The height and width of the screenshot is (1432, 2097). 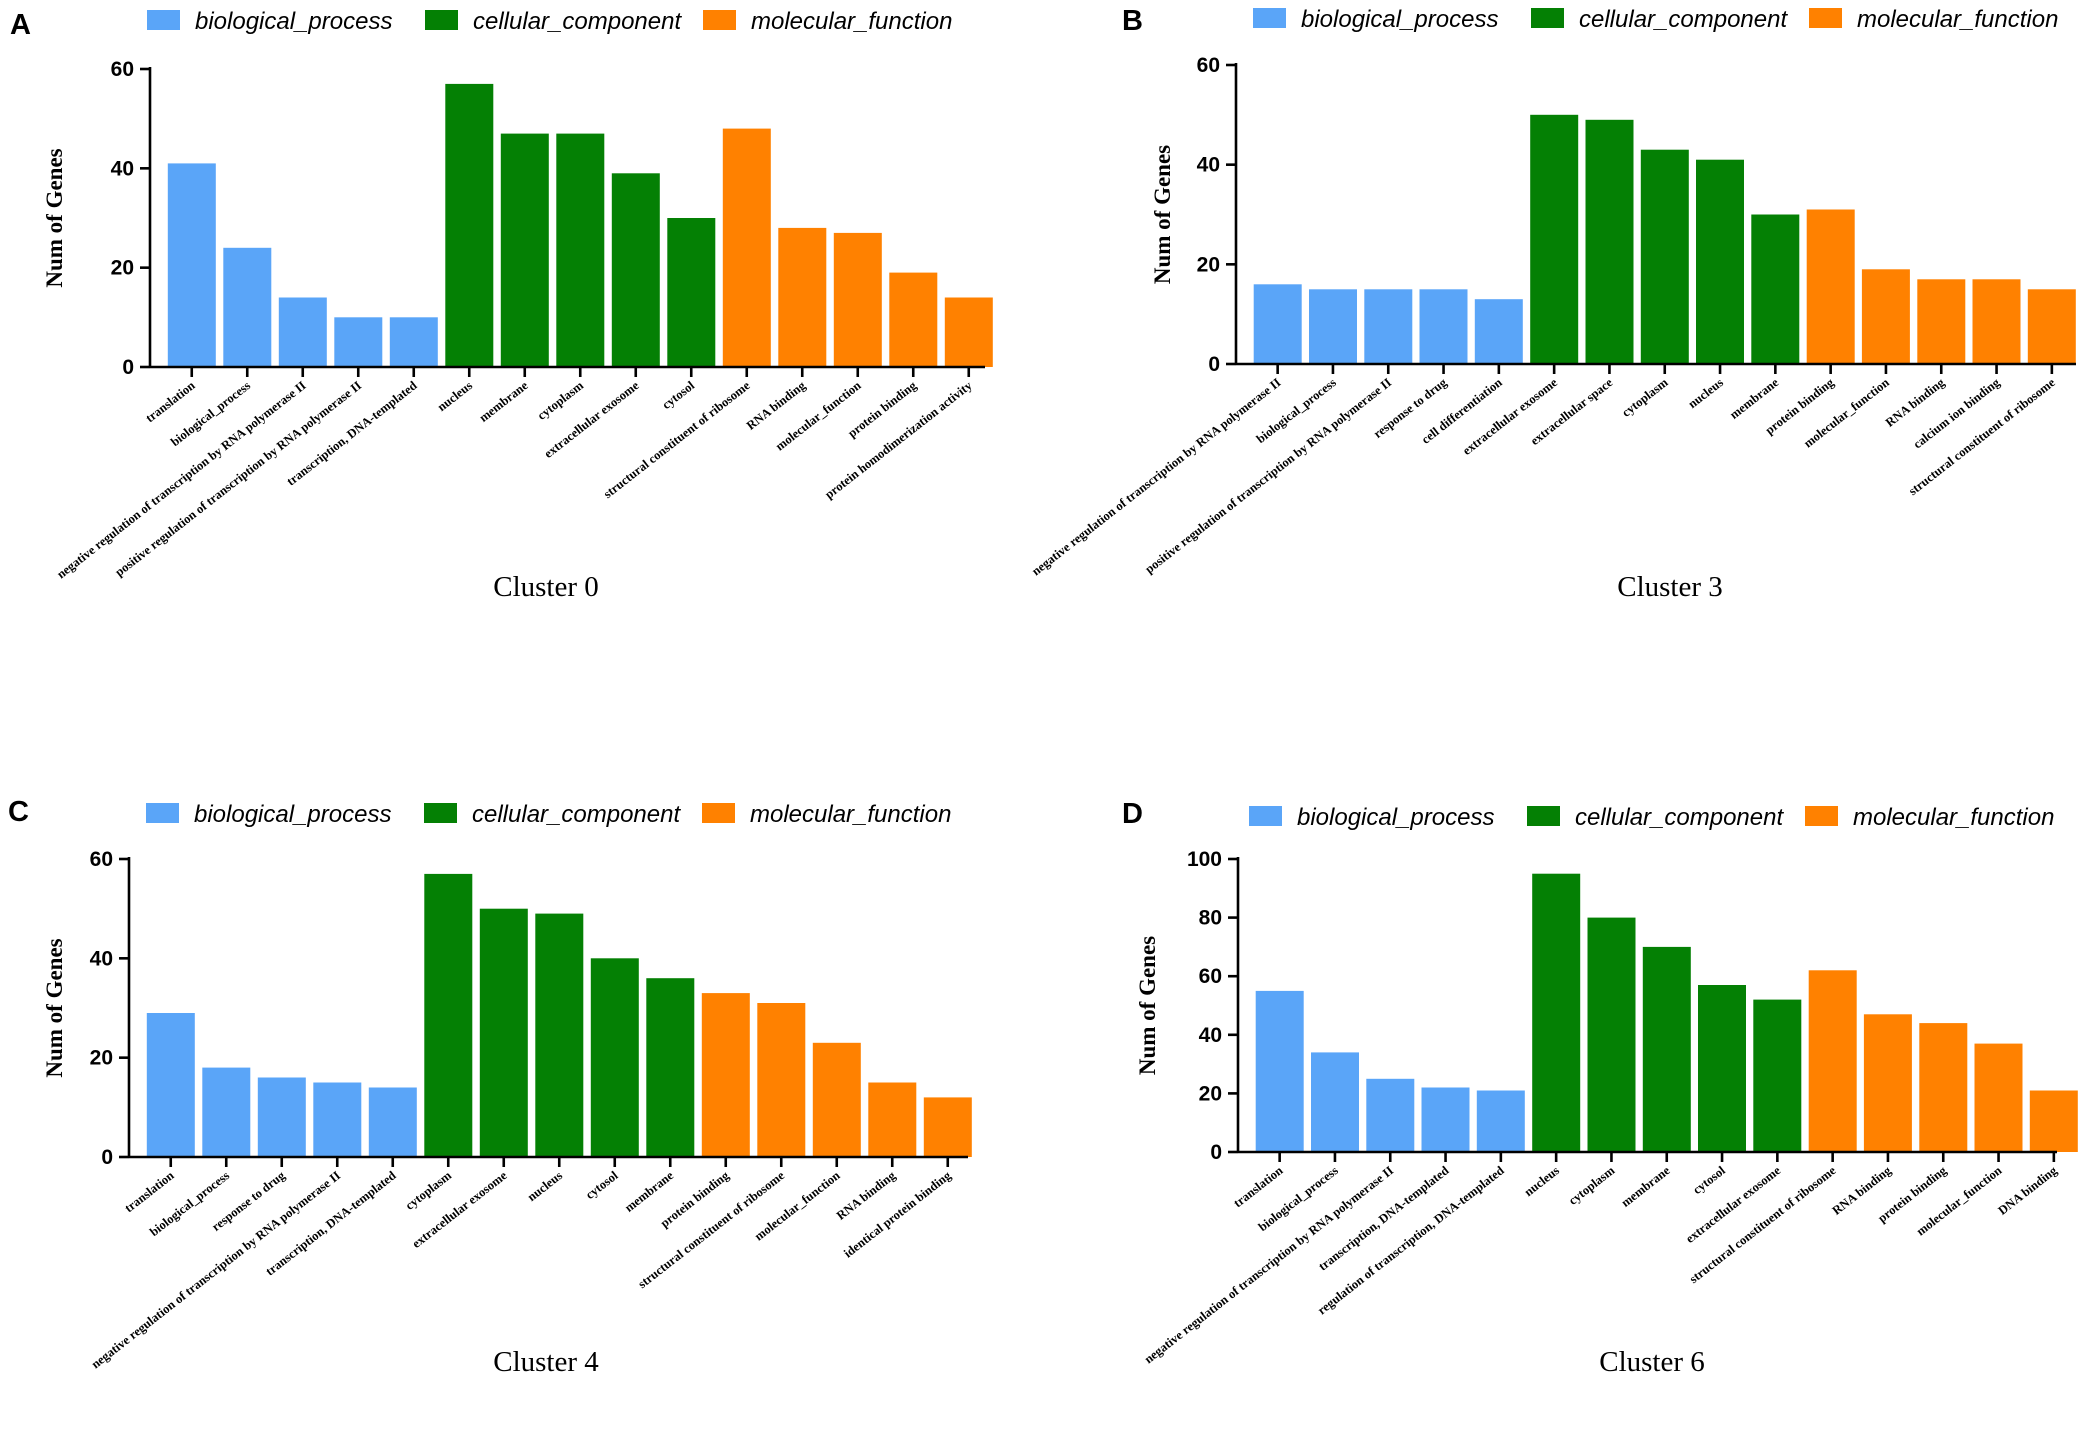 I want to click on panel-label: B, so click(x=1132, y=21).